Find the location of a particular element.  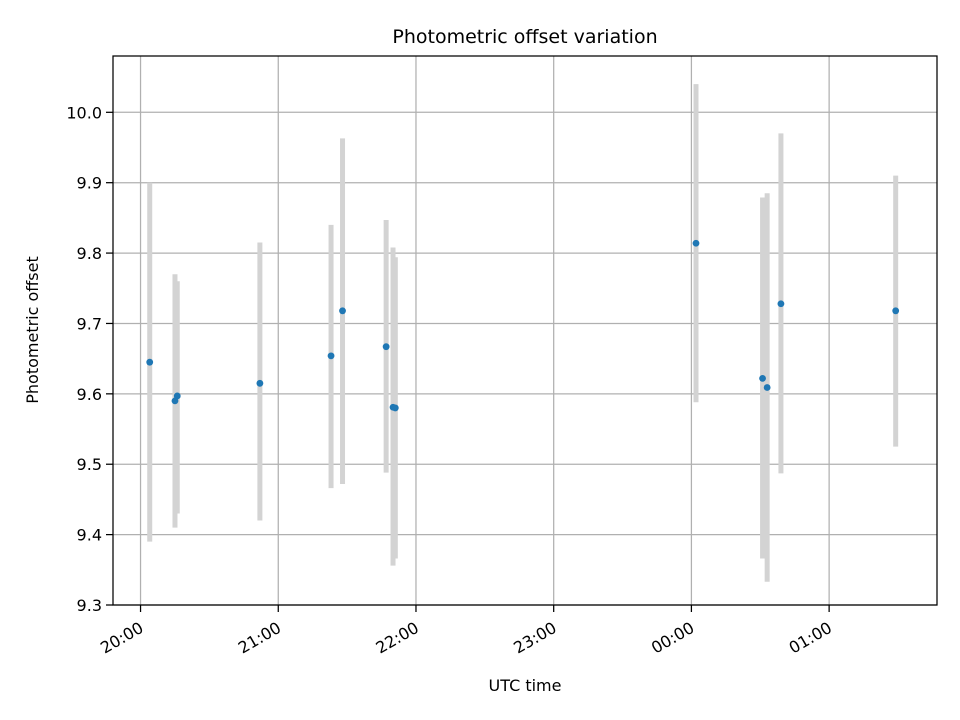

y-axis-ticks: 9.3 9.4 9.5 9.6 9.7 9.8 9.9 10.0 is located at coordinates (89, 359).